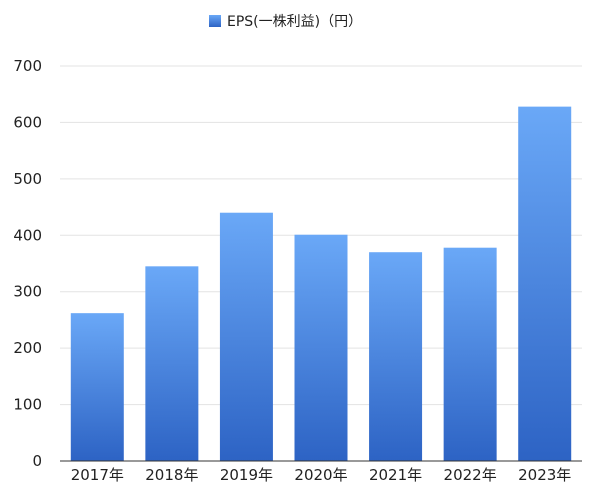 This screenshot has width=600, height=498. I want to click on legend-swatch-eps, so click(215, 21).